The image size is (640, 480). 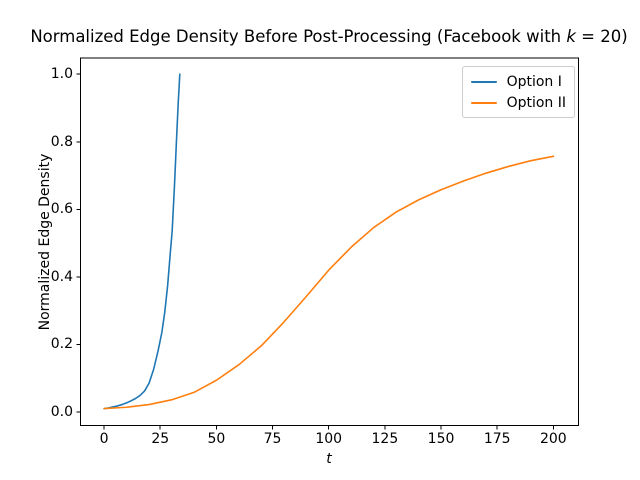 What do you see at coordinates (61, 276) in the screenshot?
I see `y-tick-label: 0.4` at bounding box center [61, 276].